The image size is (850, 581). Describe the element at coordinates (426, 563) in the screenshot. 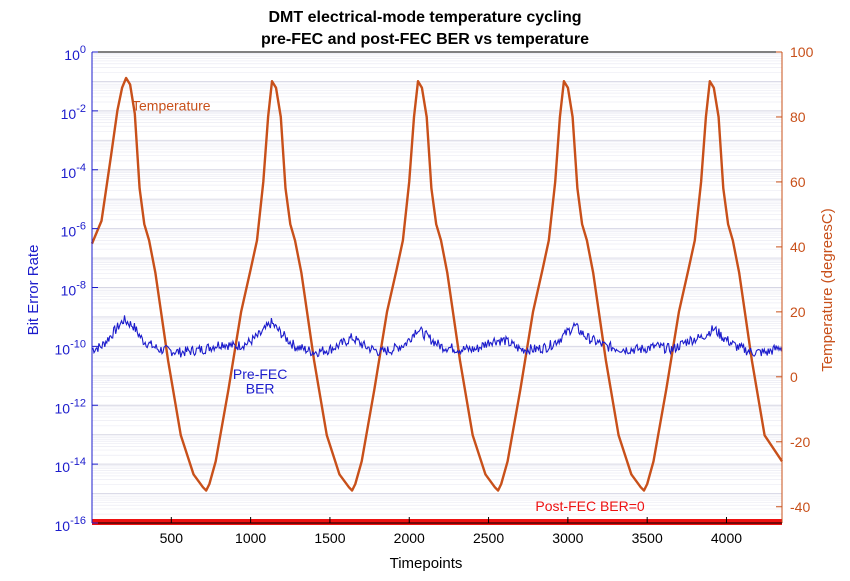

I see `x-axis-label: Timepoints` at that location.